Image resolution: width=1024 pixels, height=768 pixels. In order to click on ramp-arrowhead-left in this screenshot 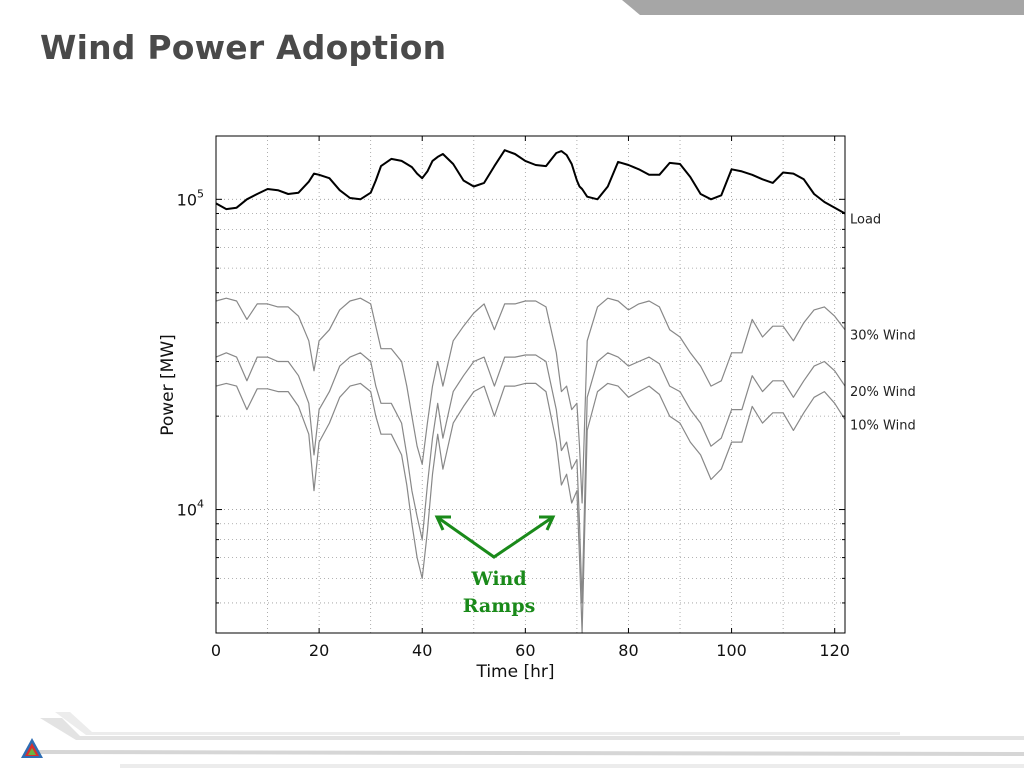, I will do `click(442, 523)`.